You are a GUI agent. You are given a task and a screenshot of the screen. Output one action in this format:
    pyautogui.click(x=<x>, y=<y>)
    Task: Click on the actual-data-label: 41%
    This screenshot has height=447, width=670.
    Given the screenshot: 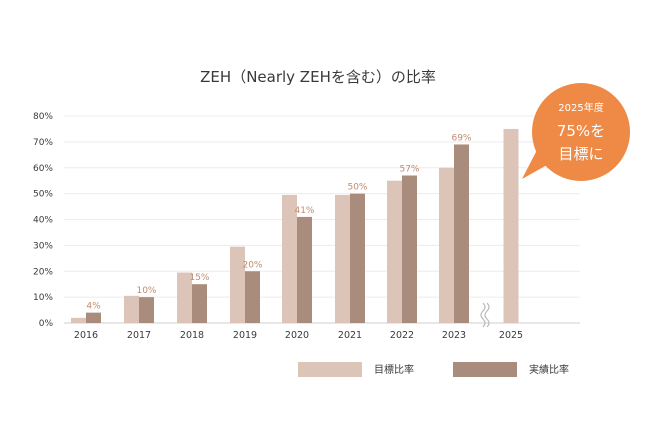 What is the action you would take?
    pyautogui.click(x=304, y=211)
    